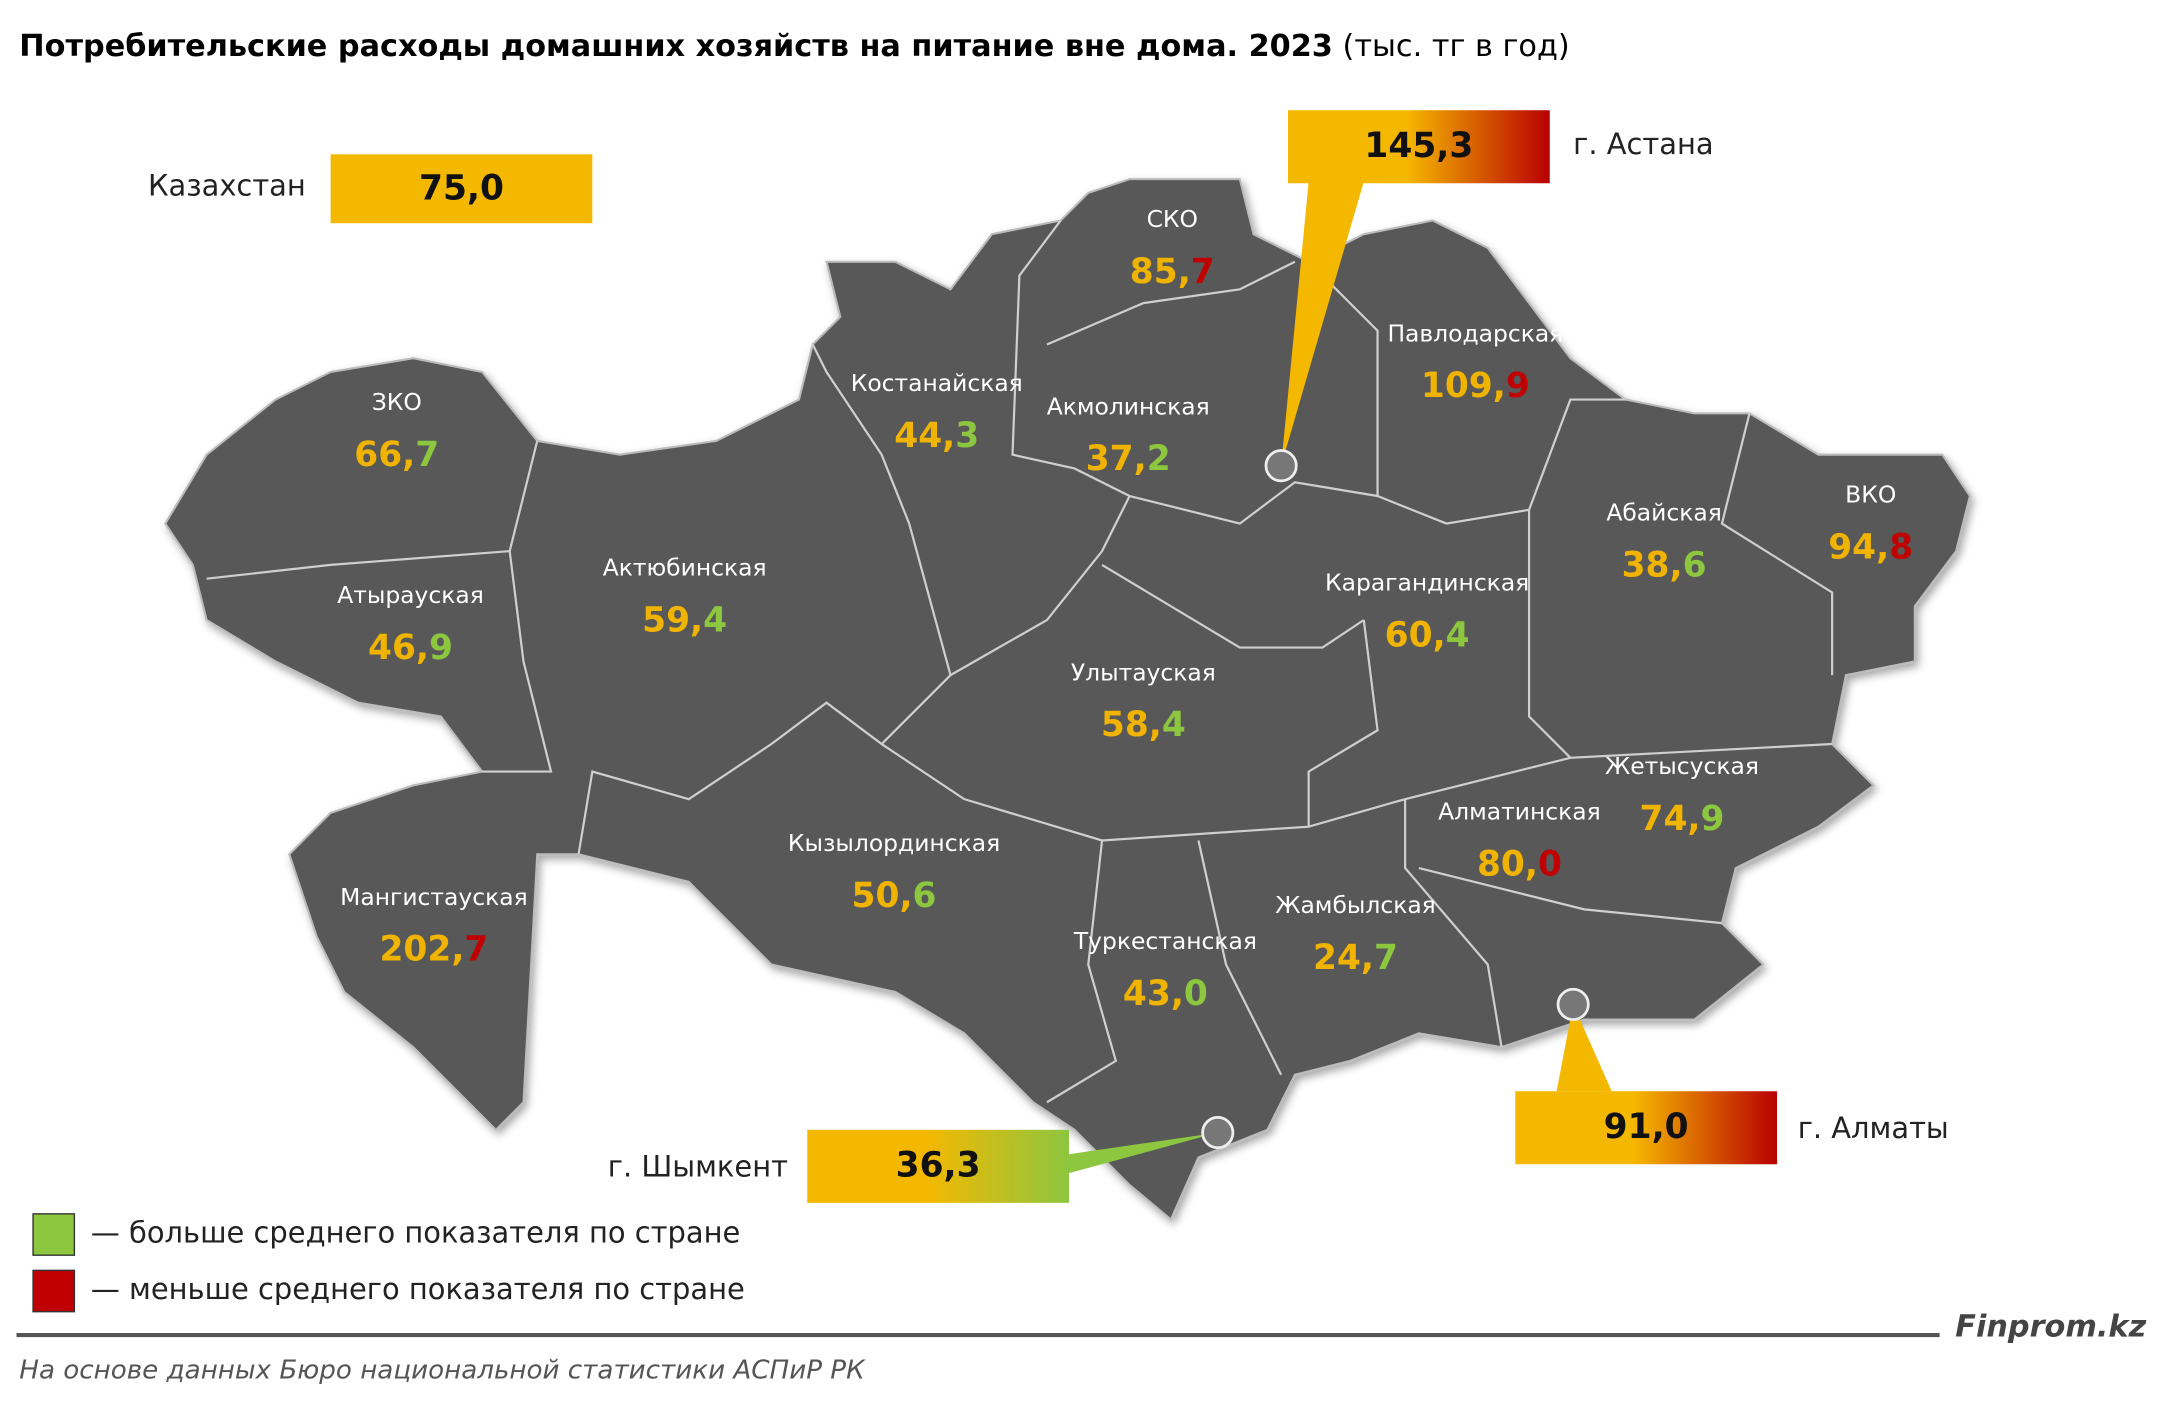  What do you see at coordinates (698, 1166) in the screenshot?
I see `city-label: г. Шымкент` at bounding box center [698, 1166].